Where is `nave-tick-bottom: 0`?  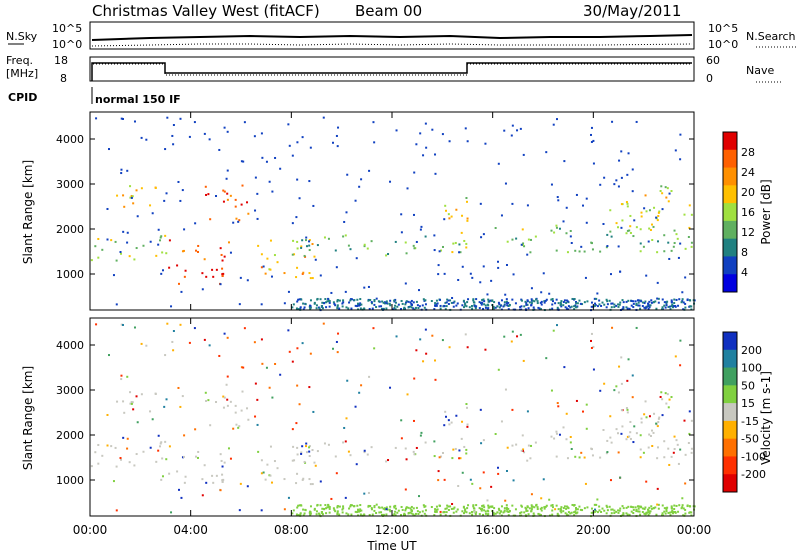 nave-tick-bottom: 0 is located at coordinates (709, 78).